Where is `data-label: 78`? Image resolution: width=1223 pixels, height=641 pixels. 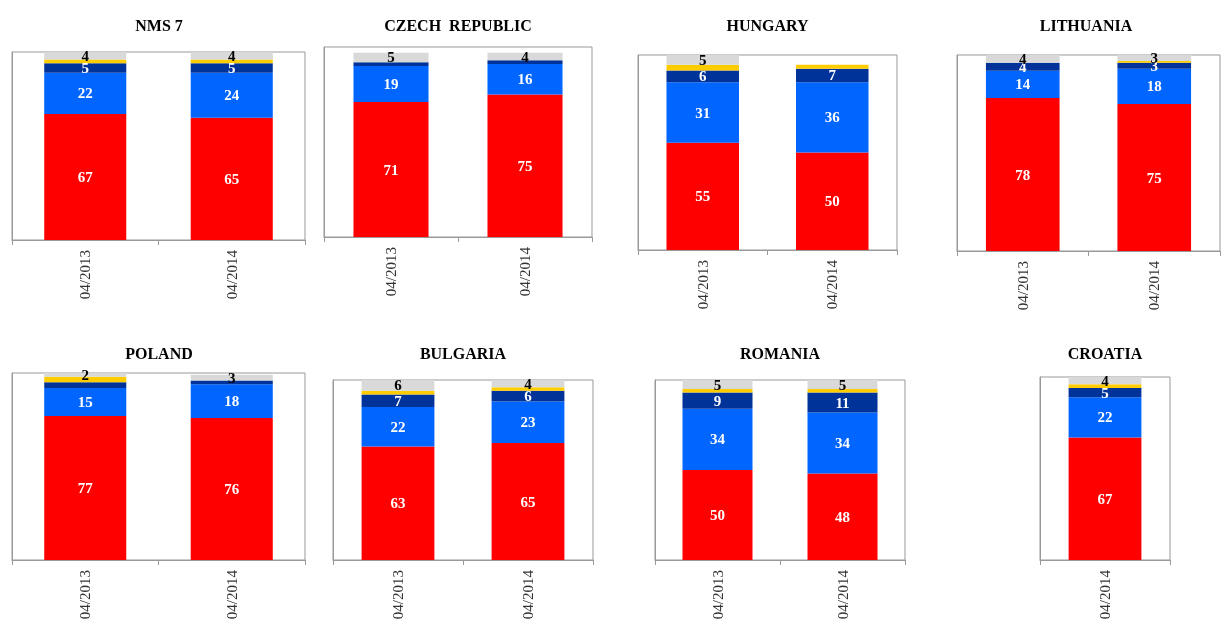 data-label: 78 is located at coordinates (1023, 174).